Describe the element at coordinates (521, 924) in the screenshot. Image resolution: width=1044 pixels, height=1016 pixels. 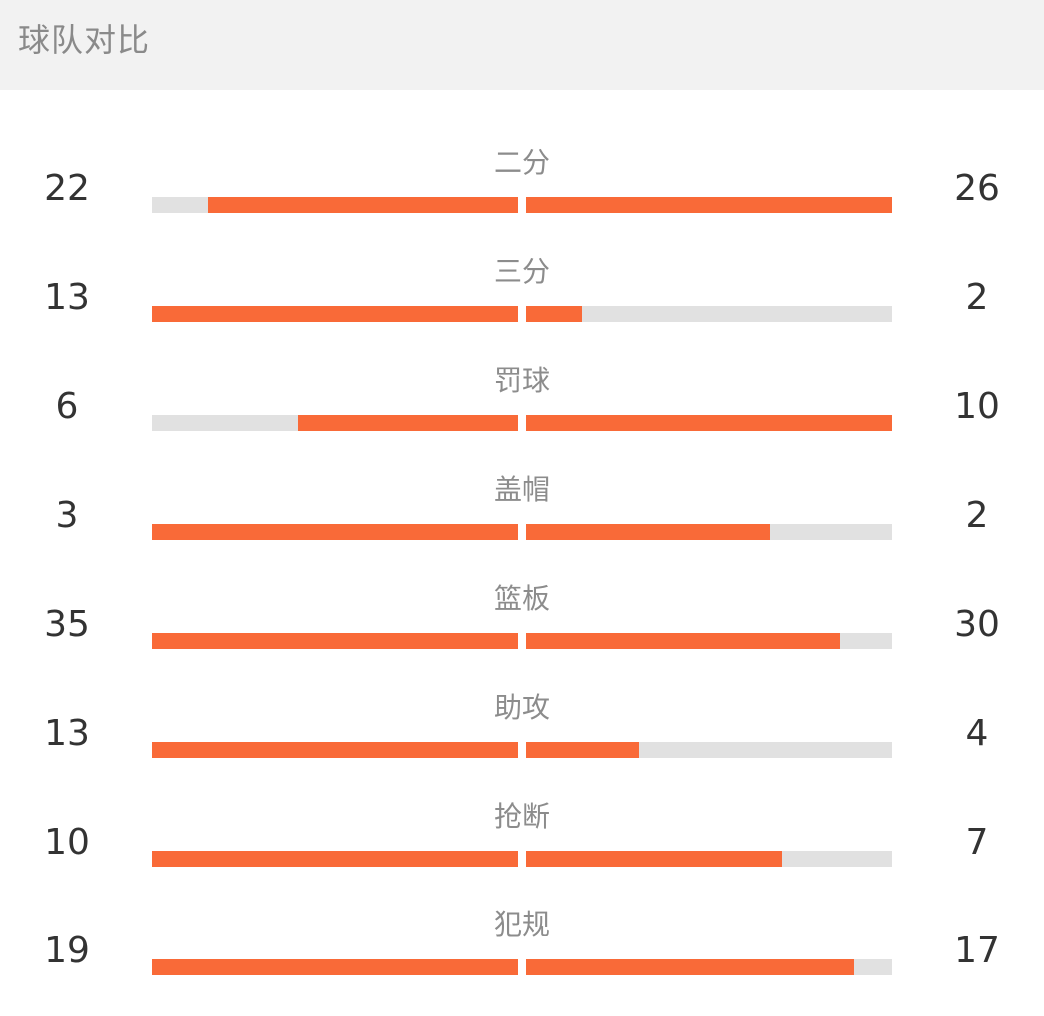
I see `stat-label: 犯规` at that location.